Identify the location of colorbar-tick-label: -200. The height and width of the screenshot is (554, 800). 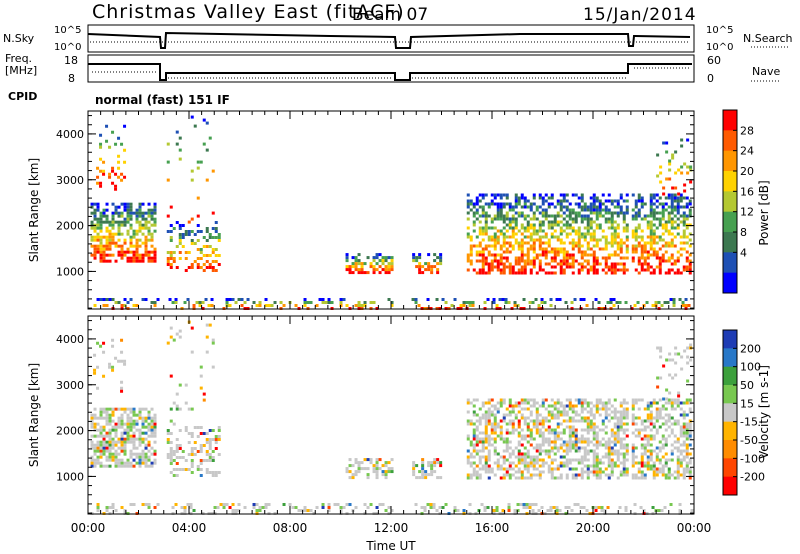
(752, 477).